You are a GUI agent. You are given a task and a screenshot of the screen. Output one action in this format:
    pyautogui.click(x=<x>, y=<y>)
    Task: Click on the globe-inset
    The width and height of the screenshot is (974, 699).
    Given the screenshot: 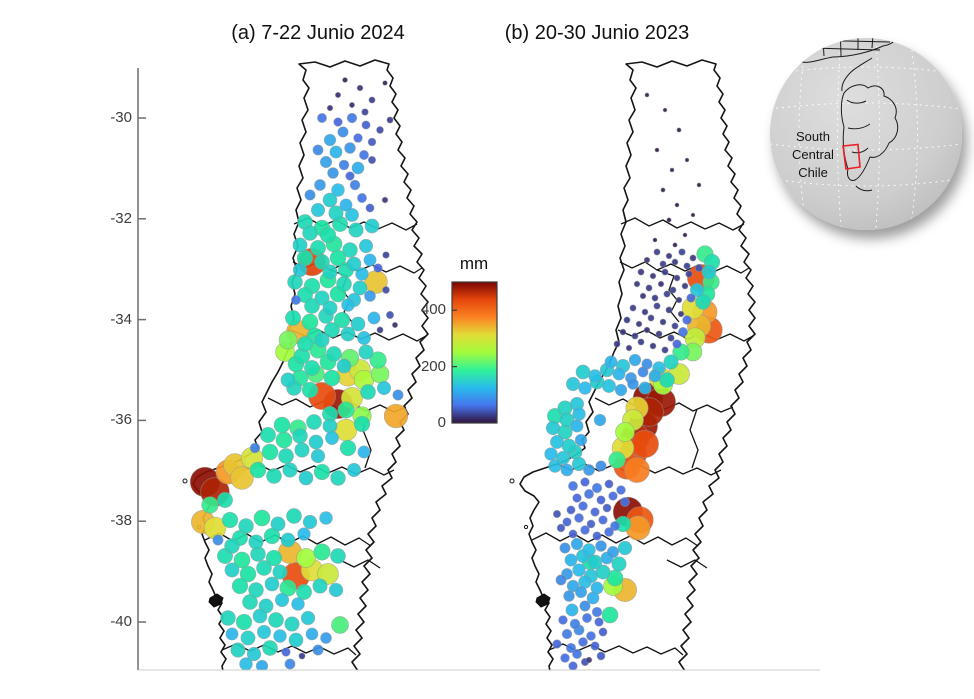 What is the action you would take?
    pyautogui.click(x=866, y=134)
    